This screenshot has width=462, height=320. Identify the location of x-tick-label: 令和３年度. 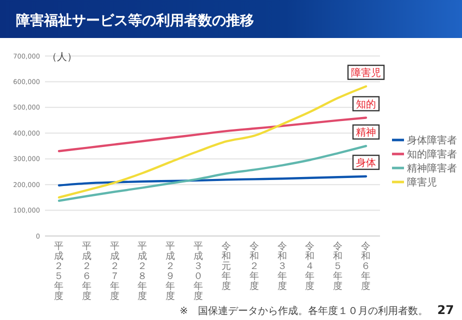
(282, 266).